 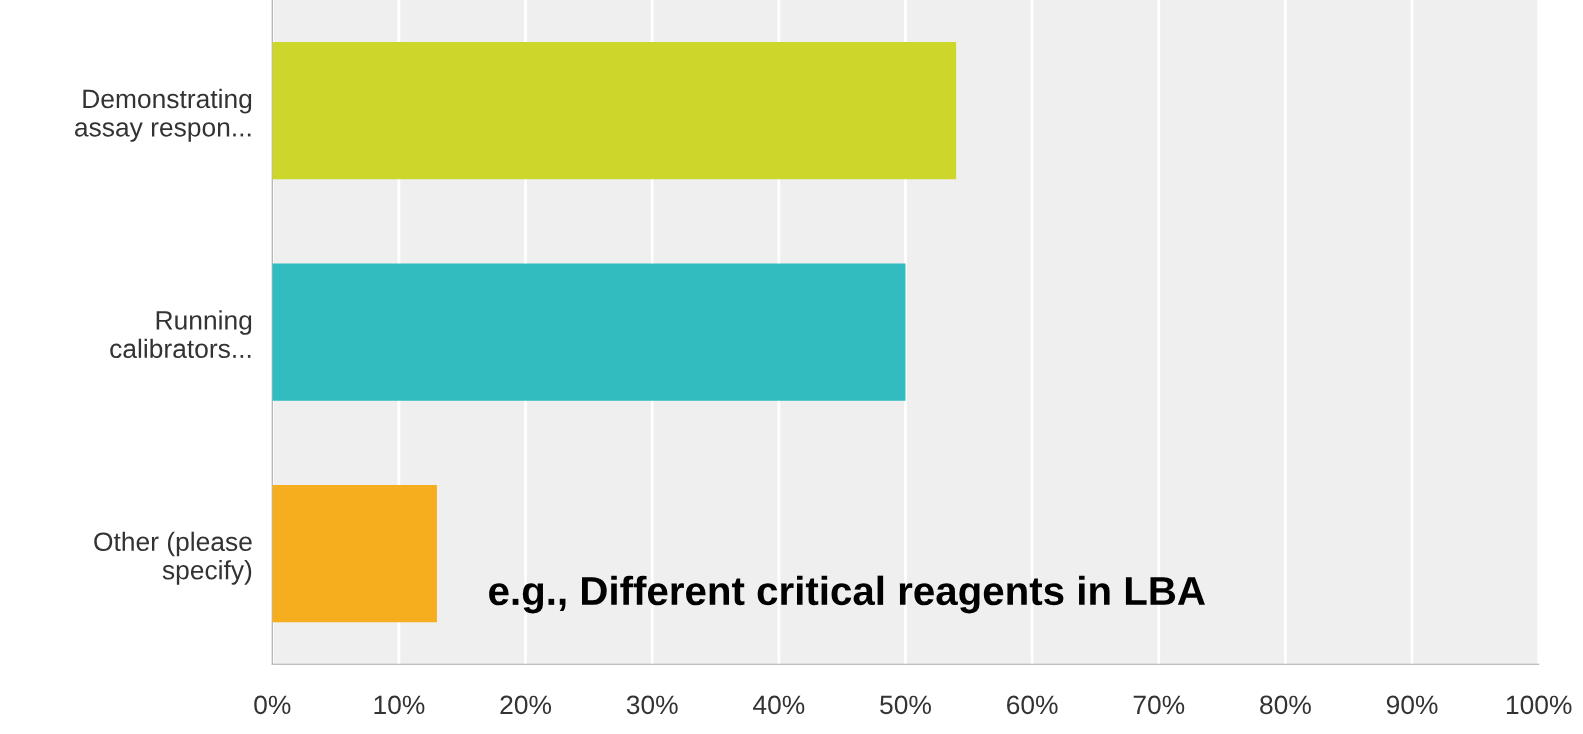 What do you see at coordinates (1032, 705) in the screenshot?
I see `x-tick-label: 60%` at bounding box center [1032, 705].